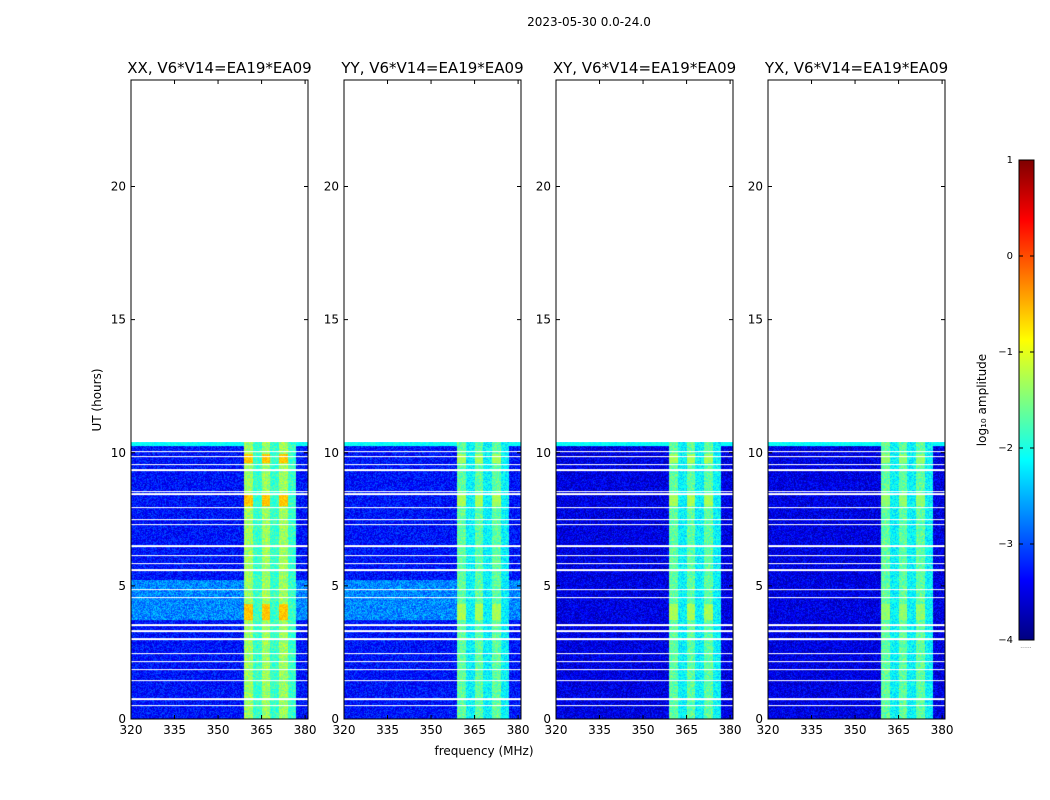 Image resolution: width=1050 pixels, height=800 pixels. Describe the element at coordinates (1005, 352) in the screenshot. I see `colorbar-tick-label: −1` at that location.